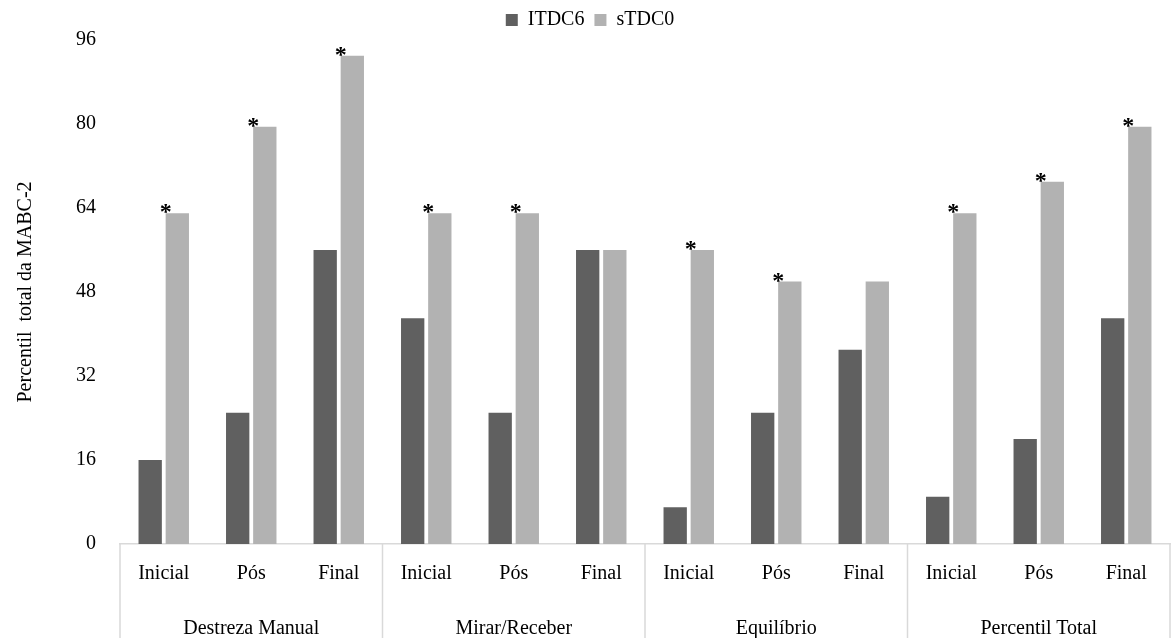 Image resolution: width=1172 pixels, height=638 pixels. Describe the element at coordinates (86, 122) in the screenshot. I see `y-tick-label: 80` at that location.